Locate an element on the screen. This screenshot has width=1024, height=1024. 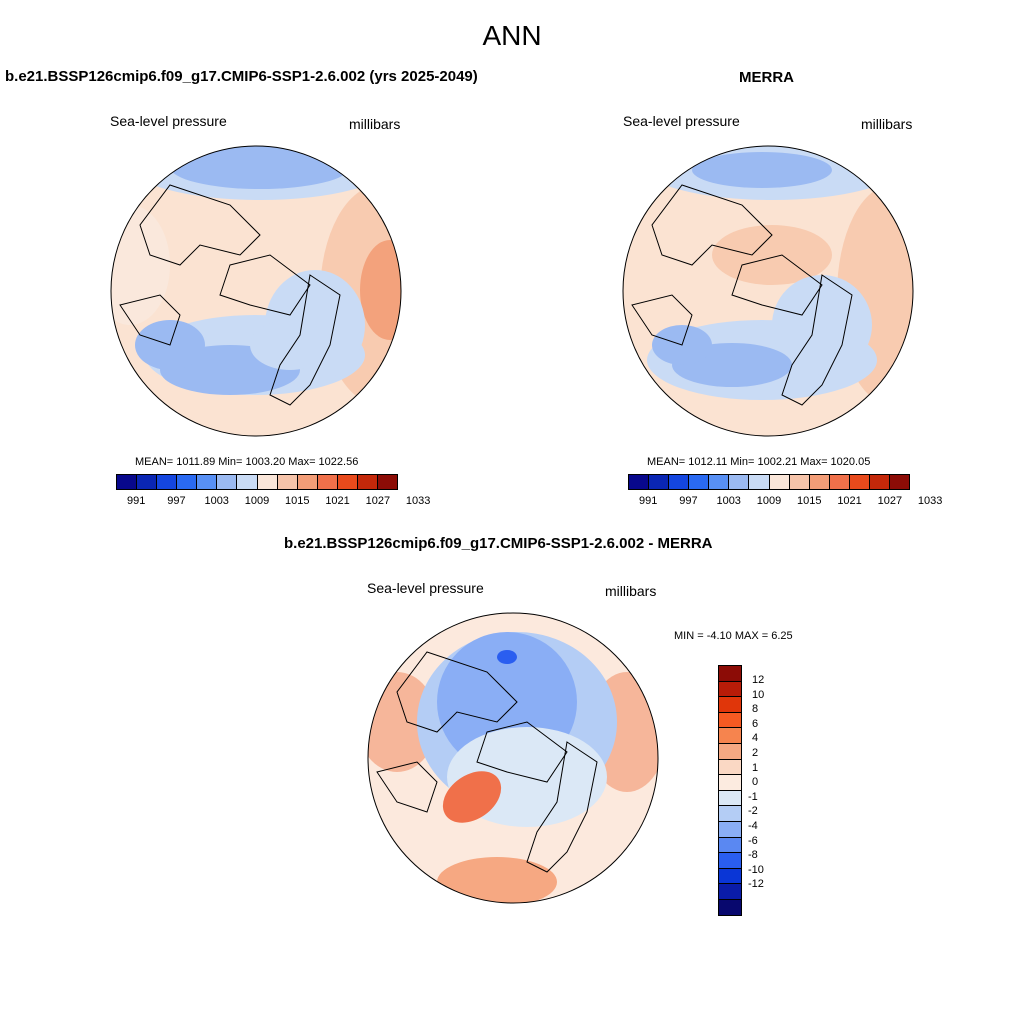
panel-2-title: MERRA is located at coordinates (766, 77).